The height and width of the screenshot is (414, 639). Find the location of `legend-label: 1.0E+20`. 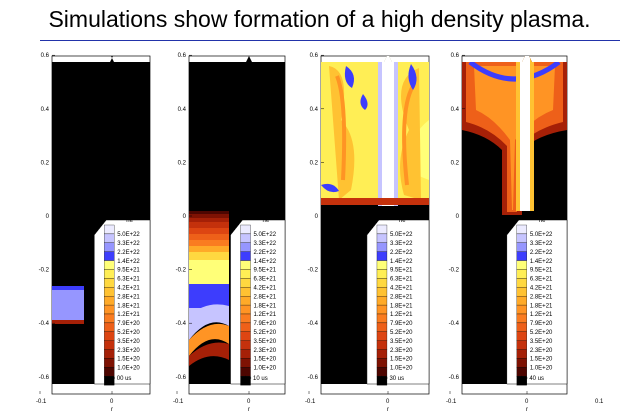

legend-label: 1.0E+20 is located at coordinates (265, 369).